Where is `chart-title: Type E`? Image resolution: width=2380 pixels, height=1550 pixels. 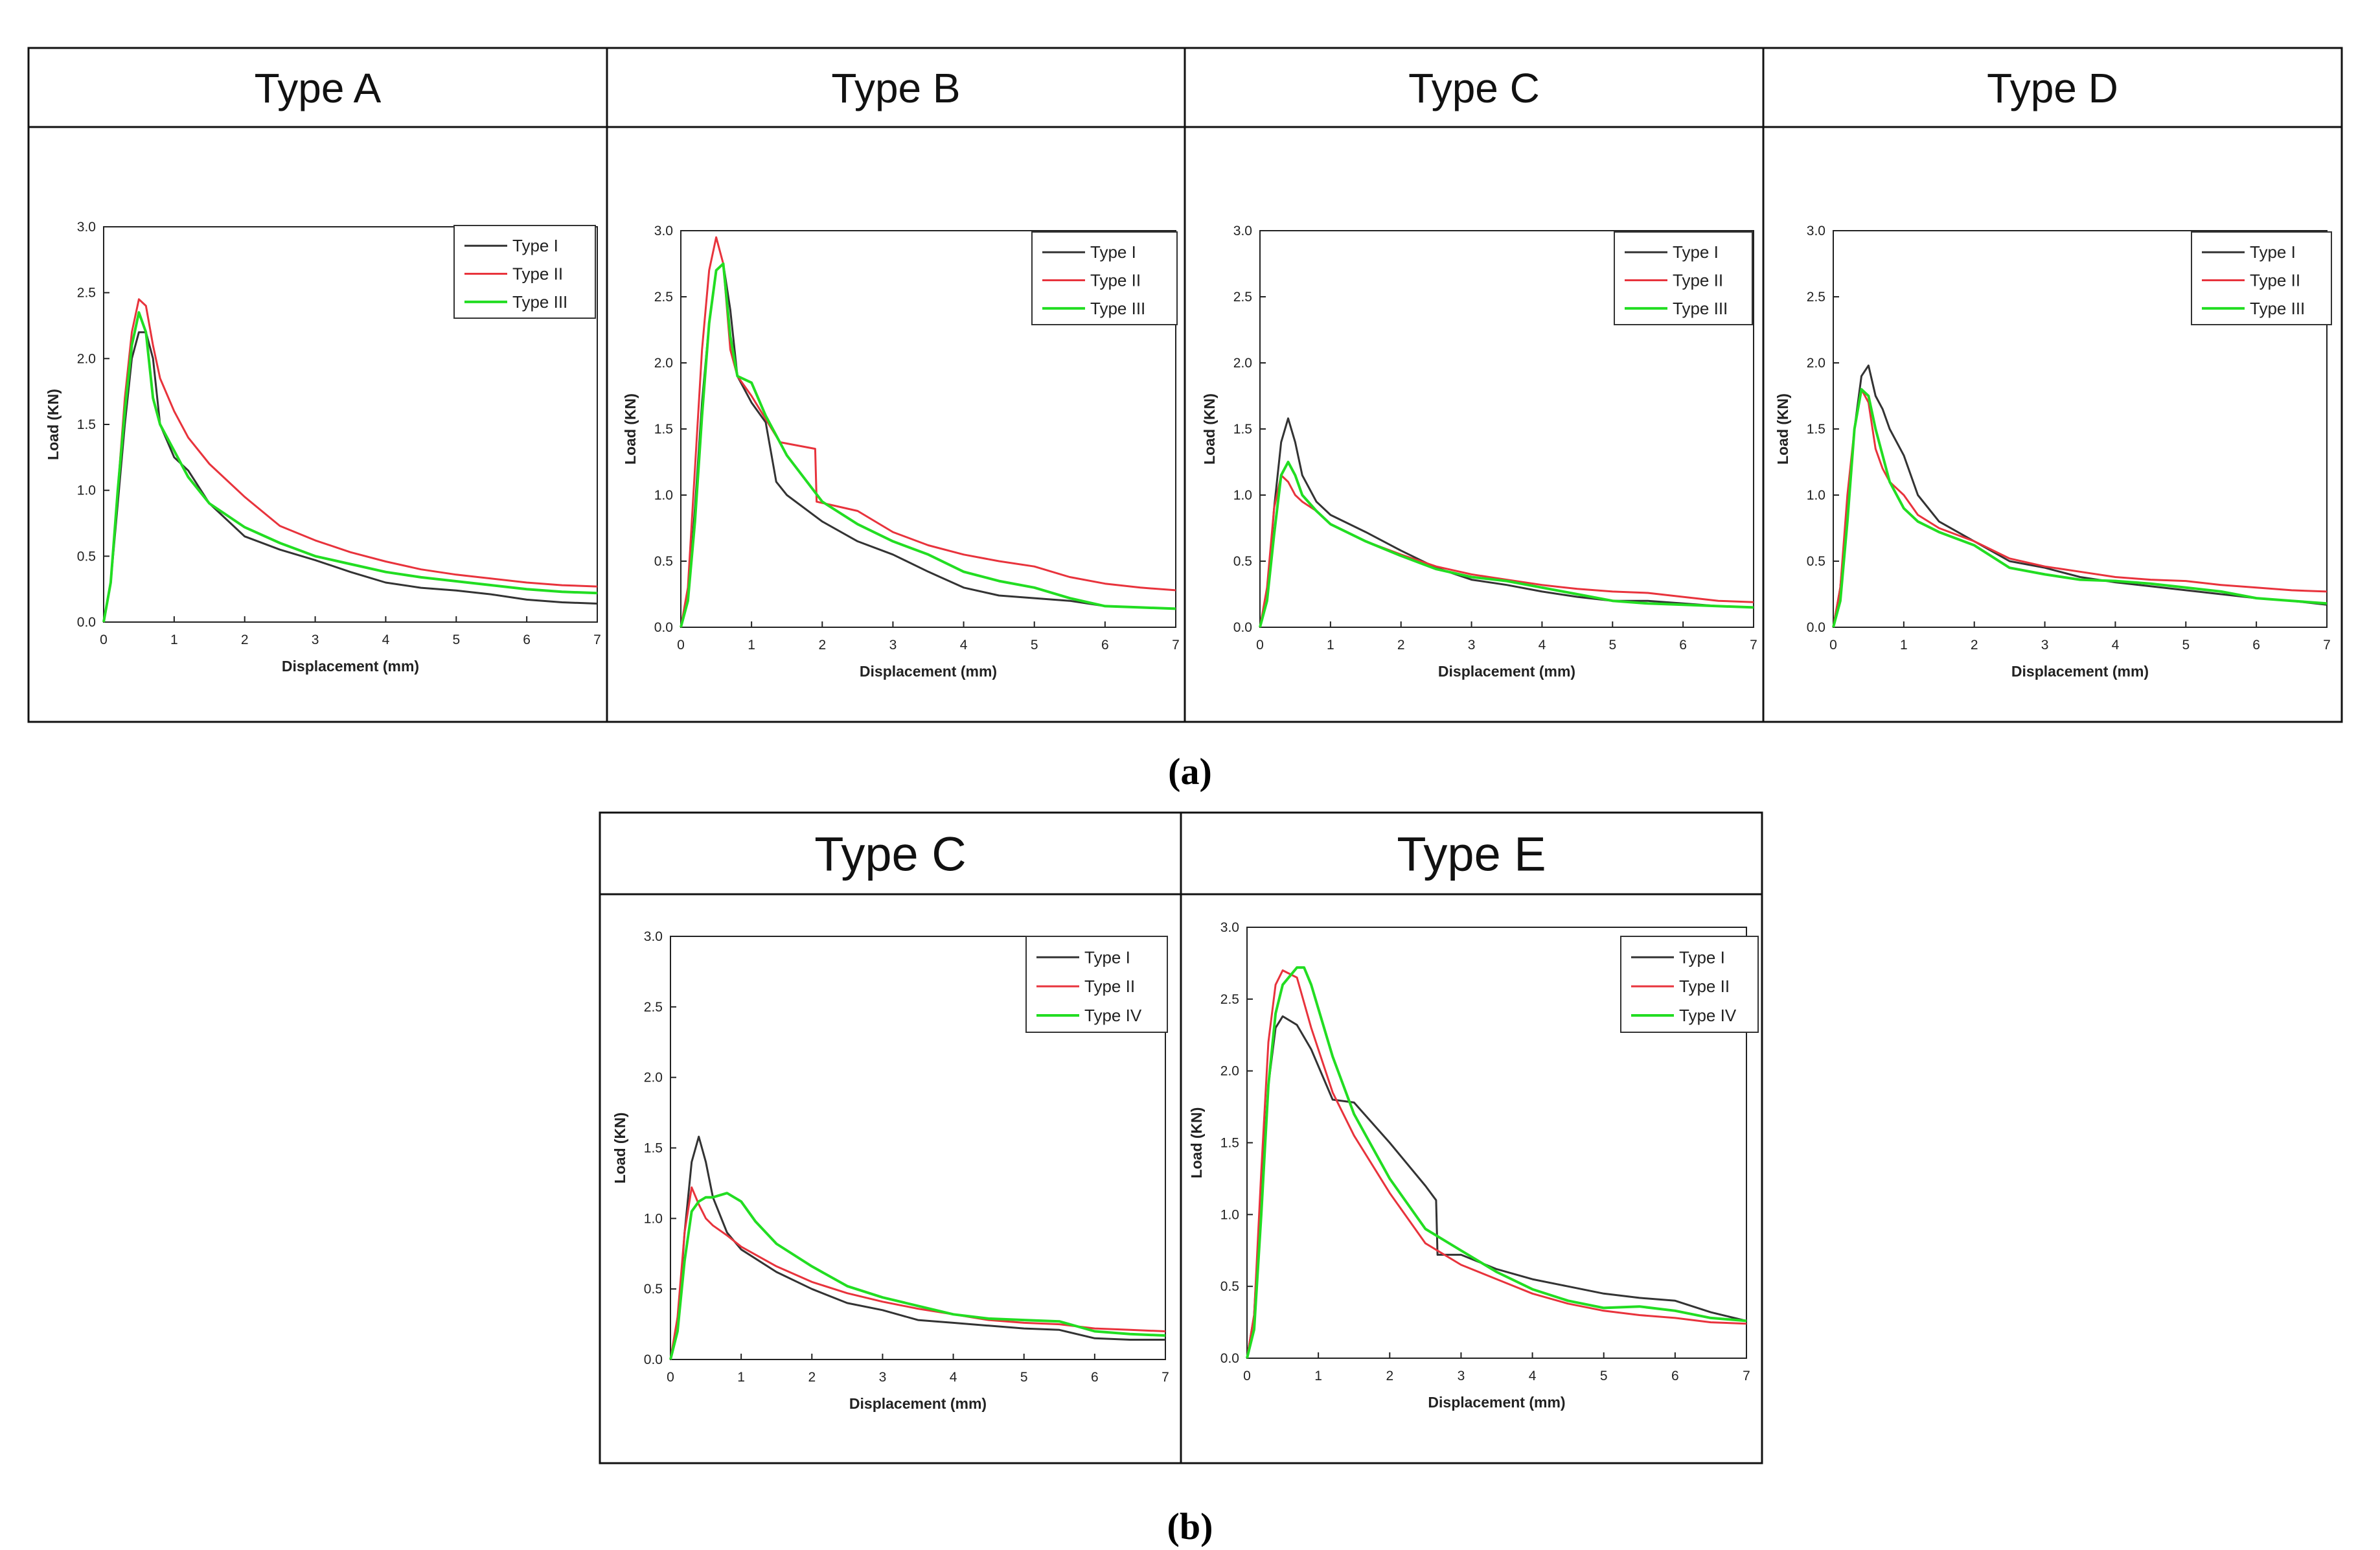
chart-title: Type E is located at coordinates (1471, 854).